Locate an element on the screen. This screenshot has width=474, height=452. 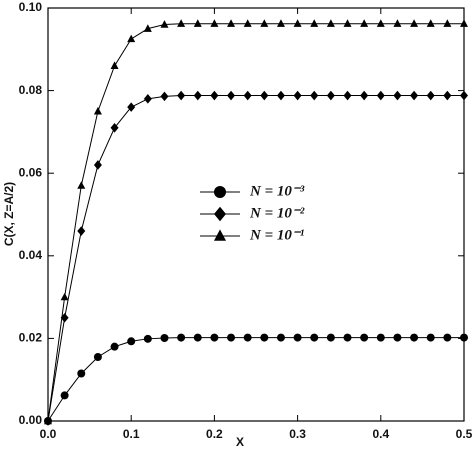
x-tick-label: 0.1 is located at coordinates (131, 434).